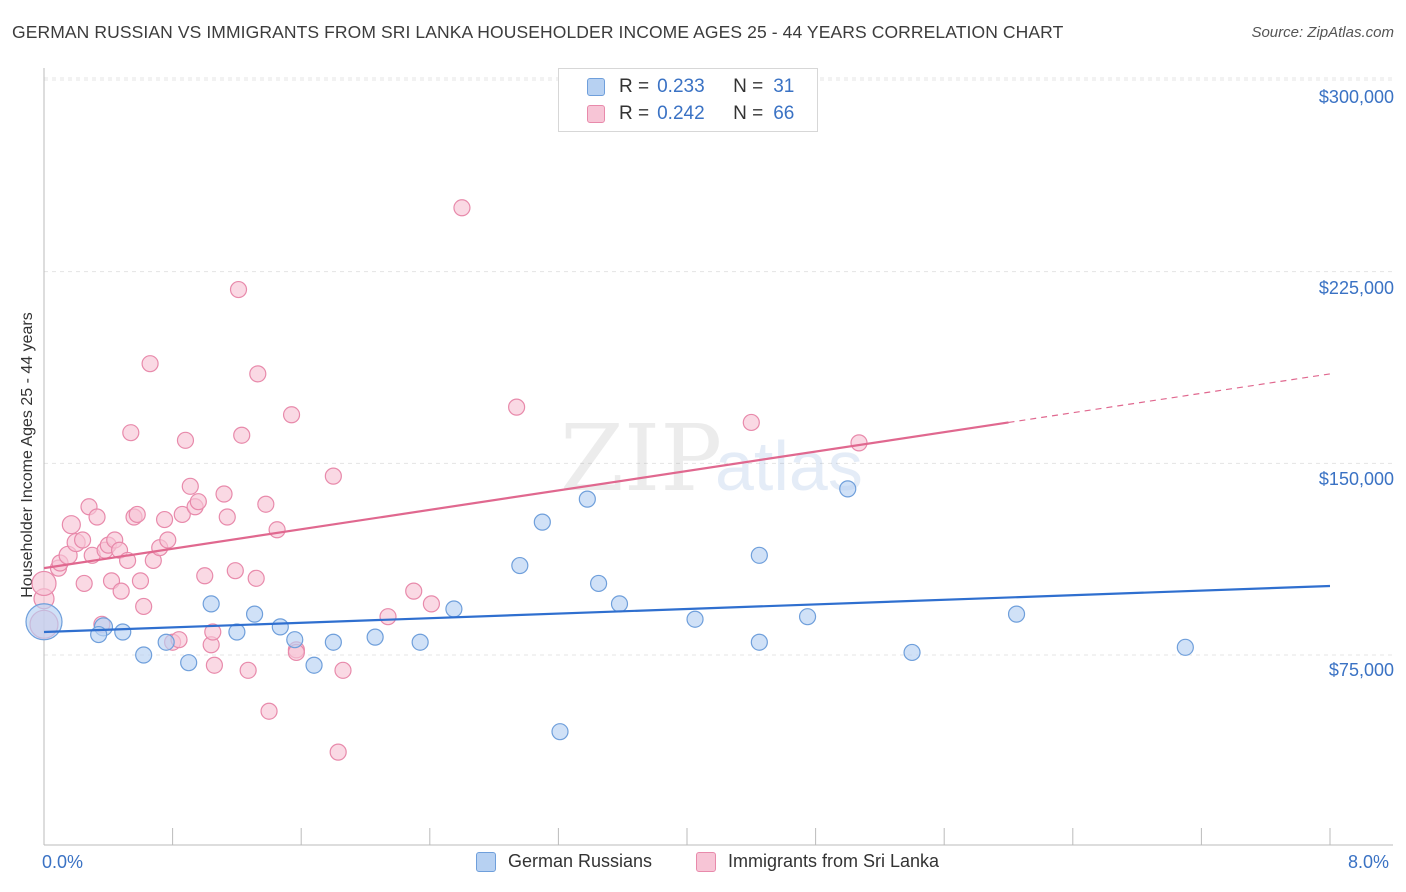 The image size is (1406, 892). I want to click on watermark-atlas: atlas, so click(789, 466).